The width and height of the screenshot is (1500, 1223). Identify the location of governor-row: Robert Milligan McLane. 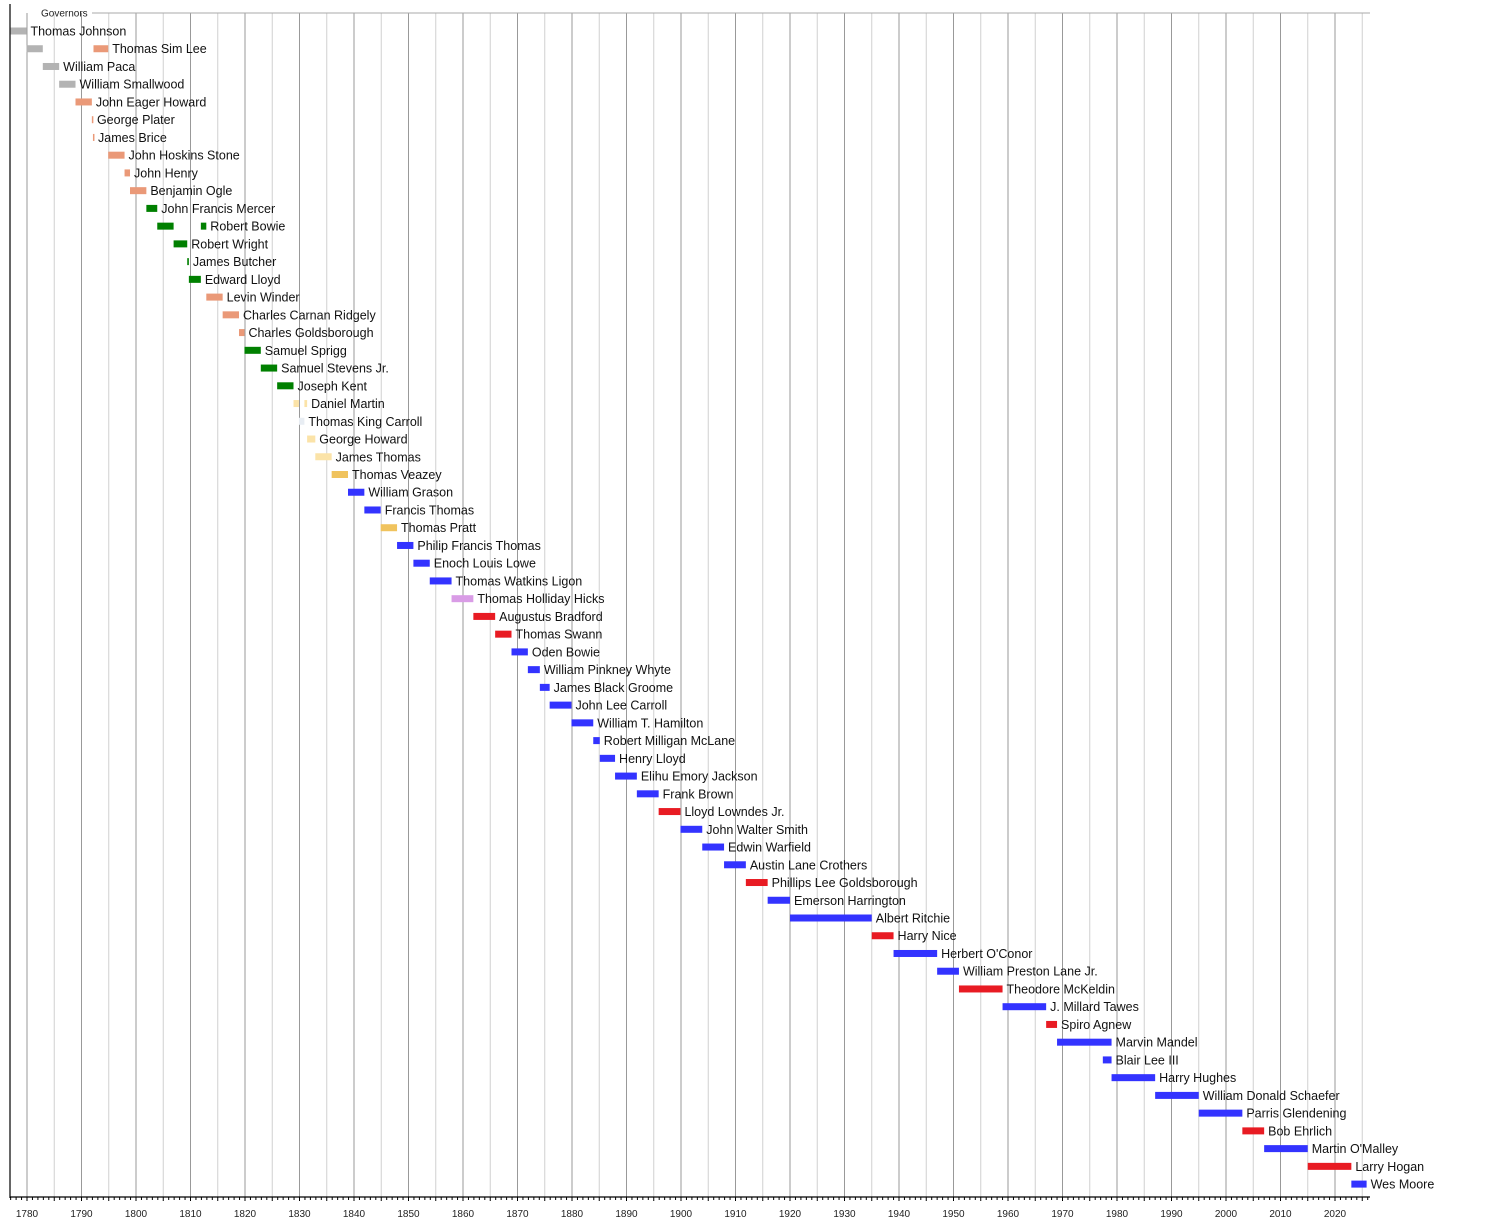
(664, 741).